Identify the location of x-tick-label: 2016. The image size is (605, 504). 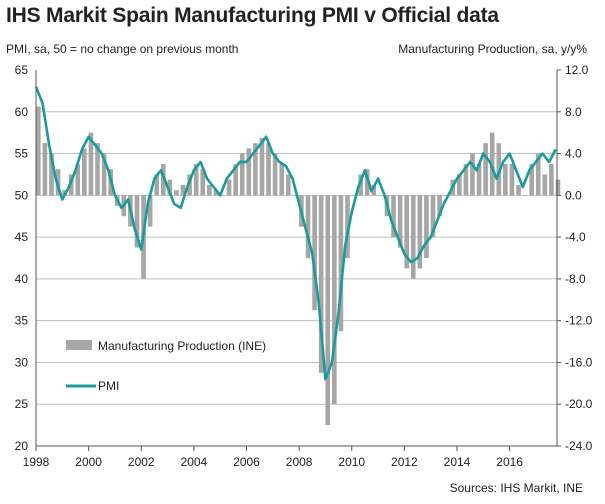
(509, 462).